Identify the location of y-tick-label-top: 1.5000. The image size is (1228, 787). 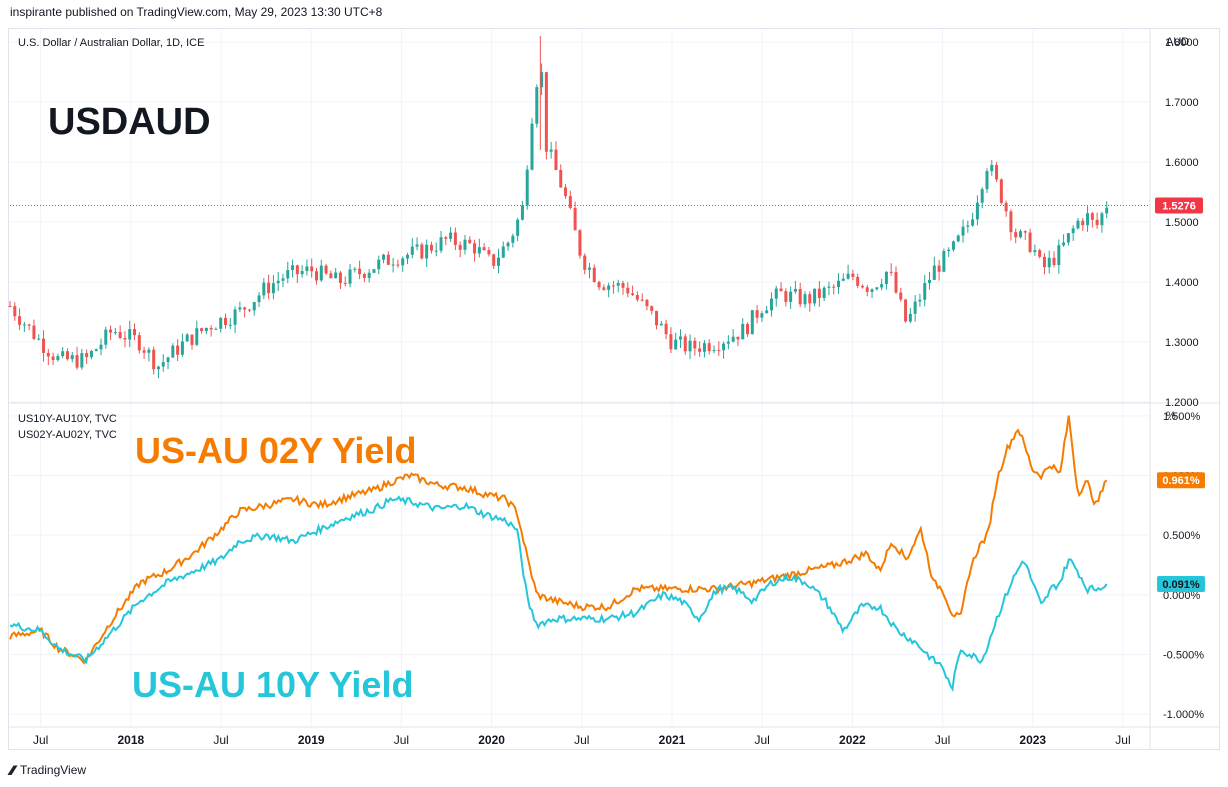
(1182, 223).